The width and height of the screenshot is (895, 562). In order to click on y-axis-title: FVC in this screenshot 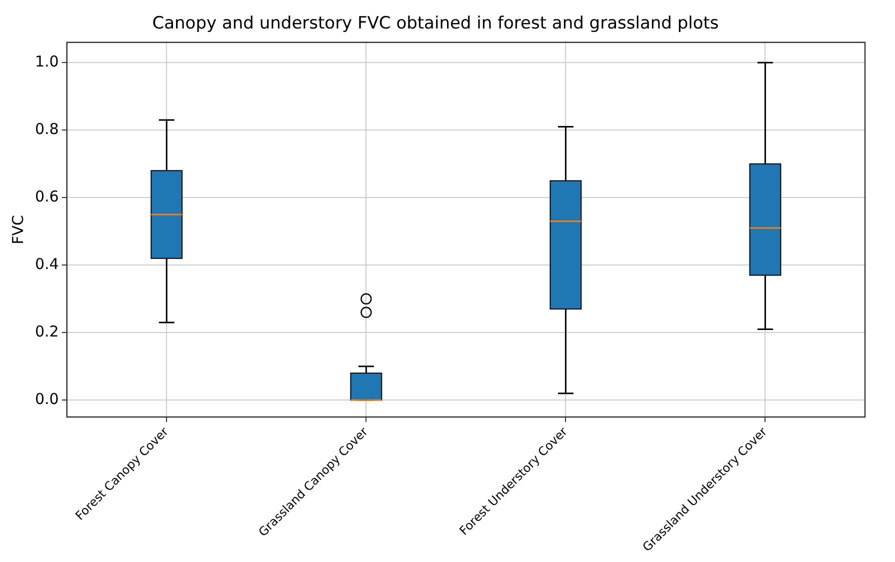, I will do `click(17, 229)`.